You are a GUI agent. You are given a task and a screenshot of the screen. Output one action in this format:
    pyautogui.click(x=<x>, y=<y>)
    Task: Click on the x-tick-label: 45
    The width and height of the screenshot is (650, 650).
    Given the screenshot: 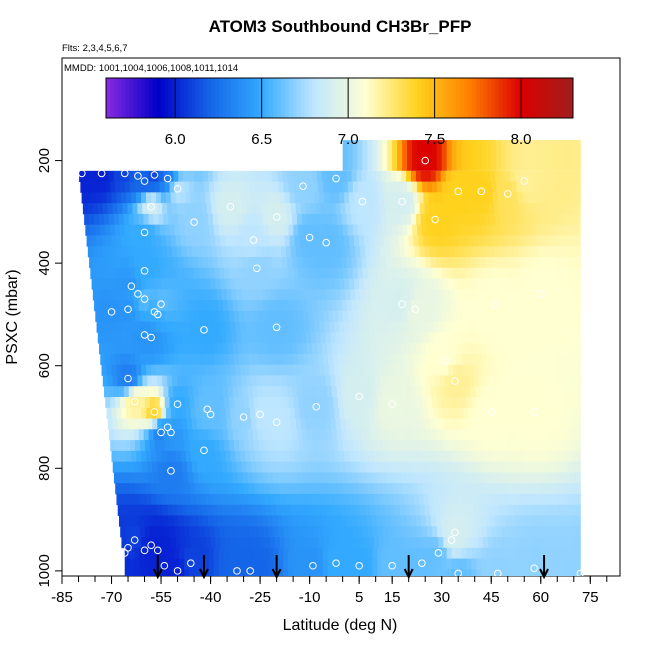 What is the action you would take?
    pyautogui.click(x=491, y=597)
    